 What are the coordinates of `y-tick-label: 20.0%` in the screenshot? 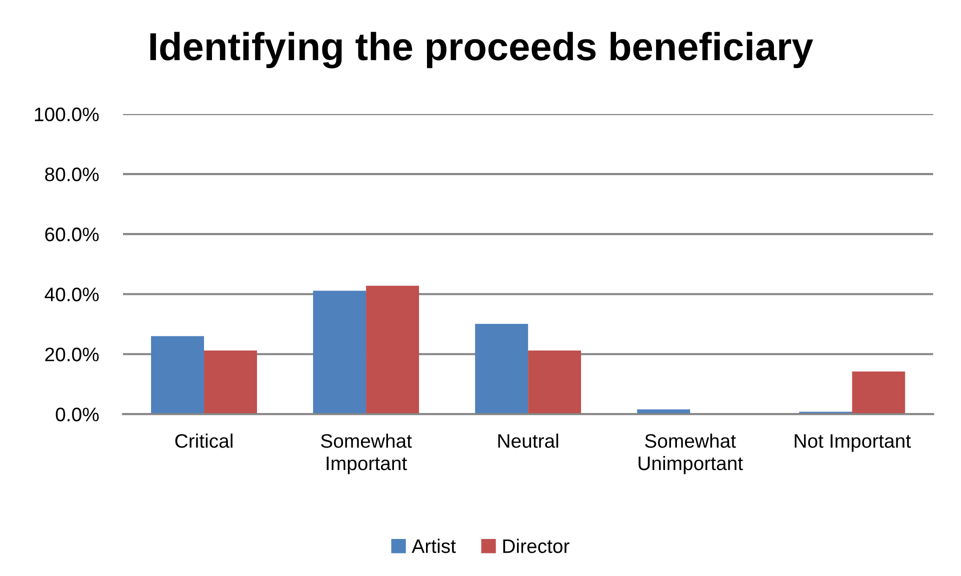 It's located at (72, 355).